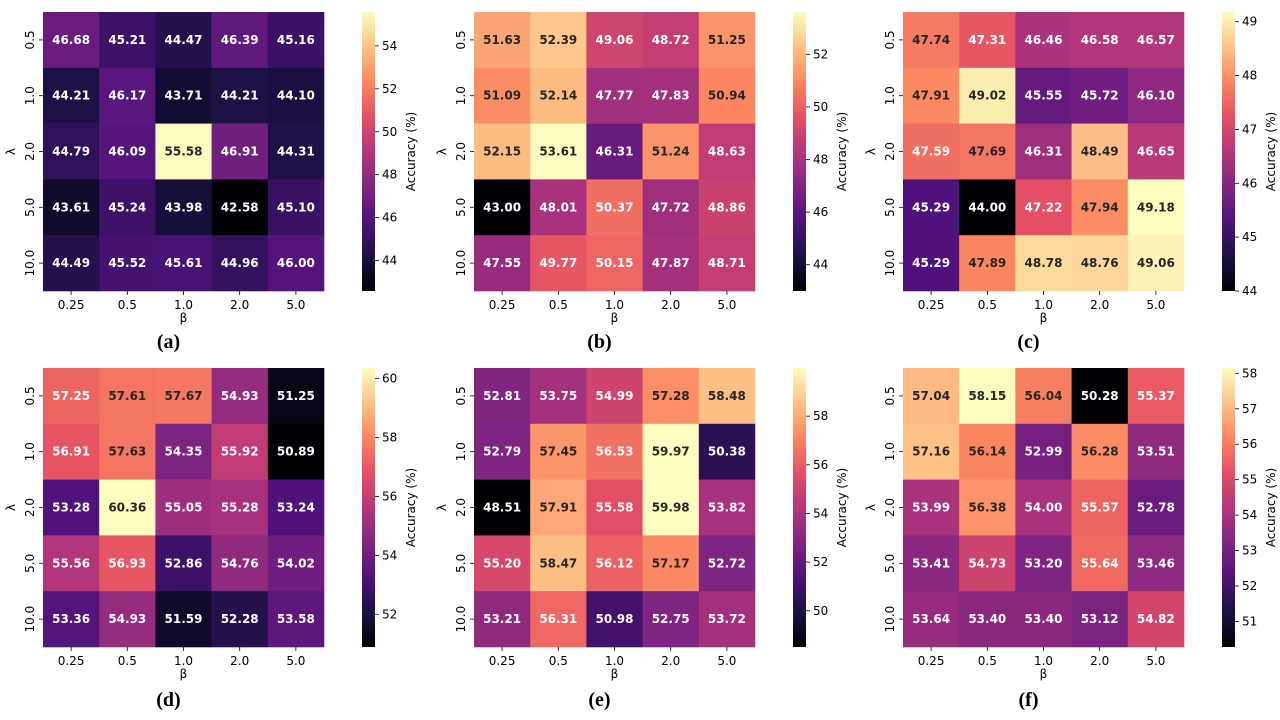 The height and width of the screenshot is (720, 1280). What do you see at coordinates (671, 96) in the screenshot?
I see `cell-value-label: 47.83` at bounding box center [671, 96].